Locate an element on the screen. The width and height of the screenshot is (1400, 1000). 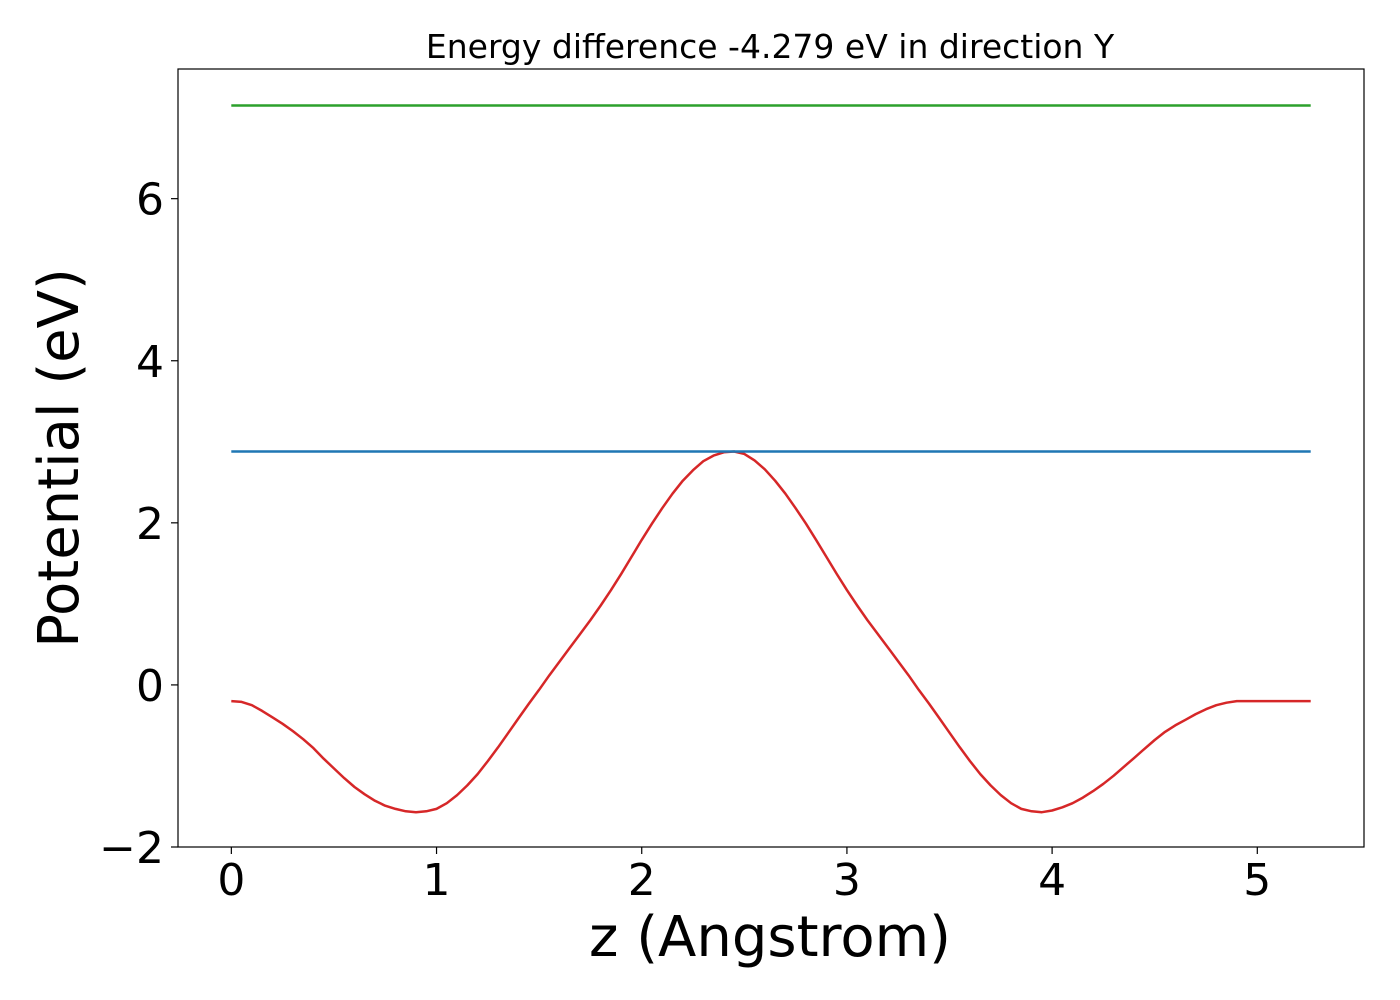
x-tick-label: 4 is located at coordinates (1052, 880).